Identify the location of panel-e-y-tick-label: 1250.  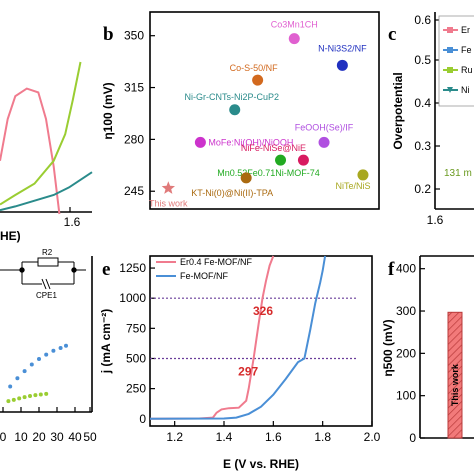
(132, 268).